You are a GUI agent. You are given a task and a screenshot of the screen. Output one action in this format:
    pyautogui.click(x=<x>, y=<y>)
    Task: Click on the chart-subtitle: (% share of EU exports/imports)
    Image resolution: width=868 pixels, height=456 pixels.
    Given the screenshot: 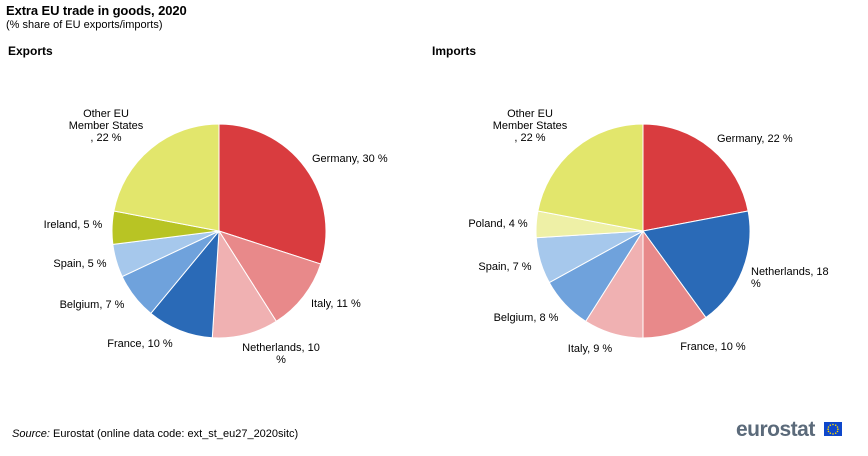 What is the action you would take?
    pyautogui.click(x=84, y=25)
    